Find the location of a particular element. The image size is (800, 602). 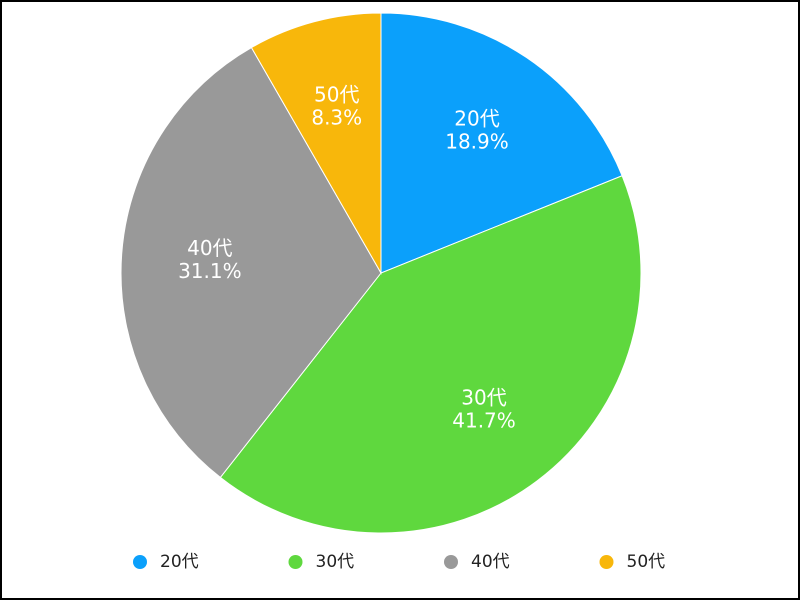

slice-value: 8.3% is located at coordinates (336, 118).